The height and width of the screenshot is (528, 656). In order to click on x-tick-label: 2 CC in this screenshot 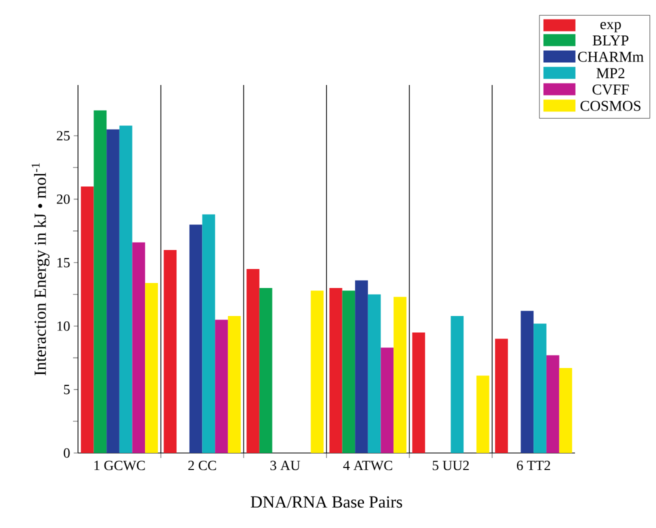, I will do `click(202, 465)`.